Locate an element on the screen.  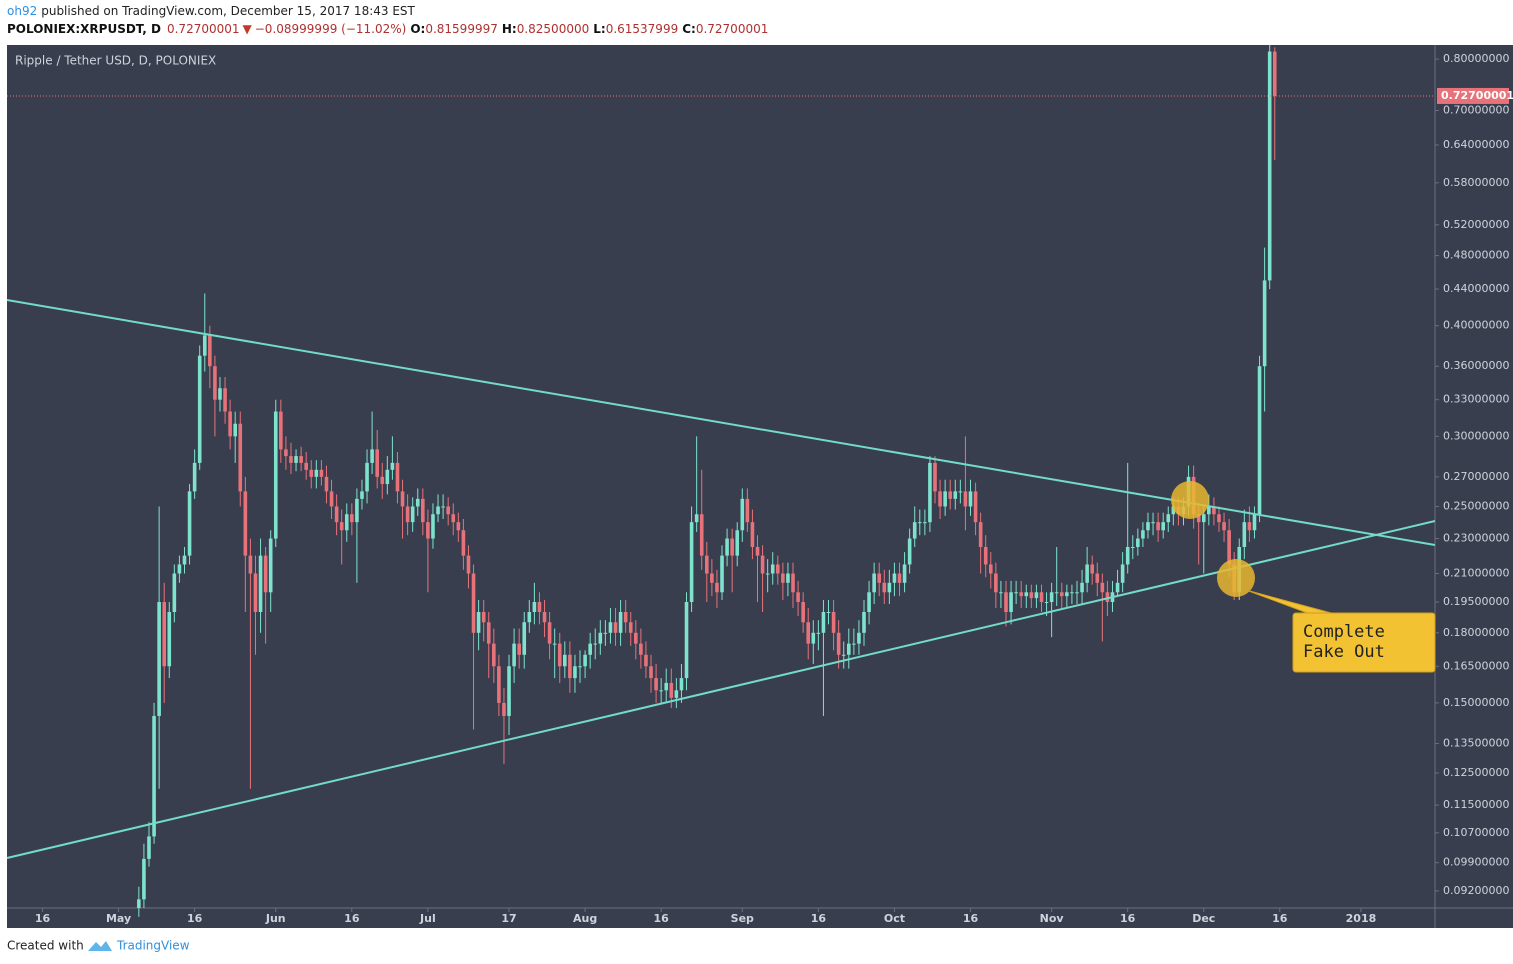
y-tick-label: 0.25000000 is located at coordinates (1476, 505).